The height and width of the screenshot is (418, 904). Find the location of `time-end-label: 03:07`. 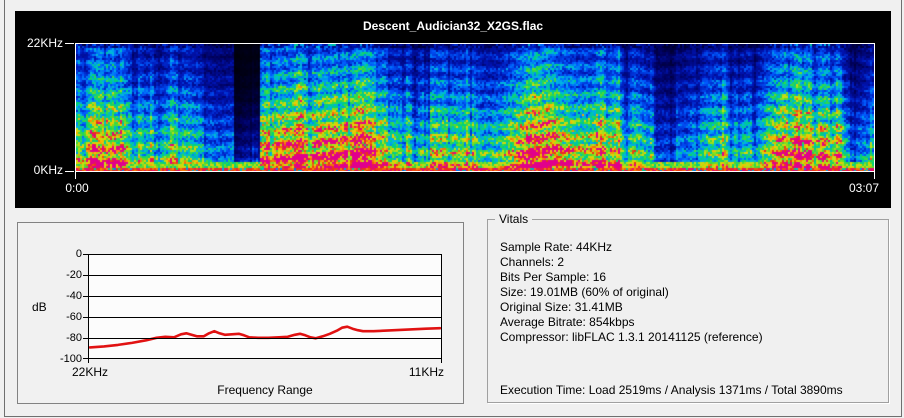

time-end-label: 03:07 is located at coordinates (863, 188).